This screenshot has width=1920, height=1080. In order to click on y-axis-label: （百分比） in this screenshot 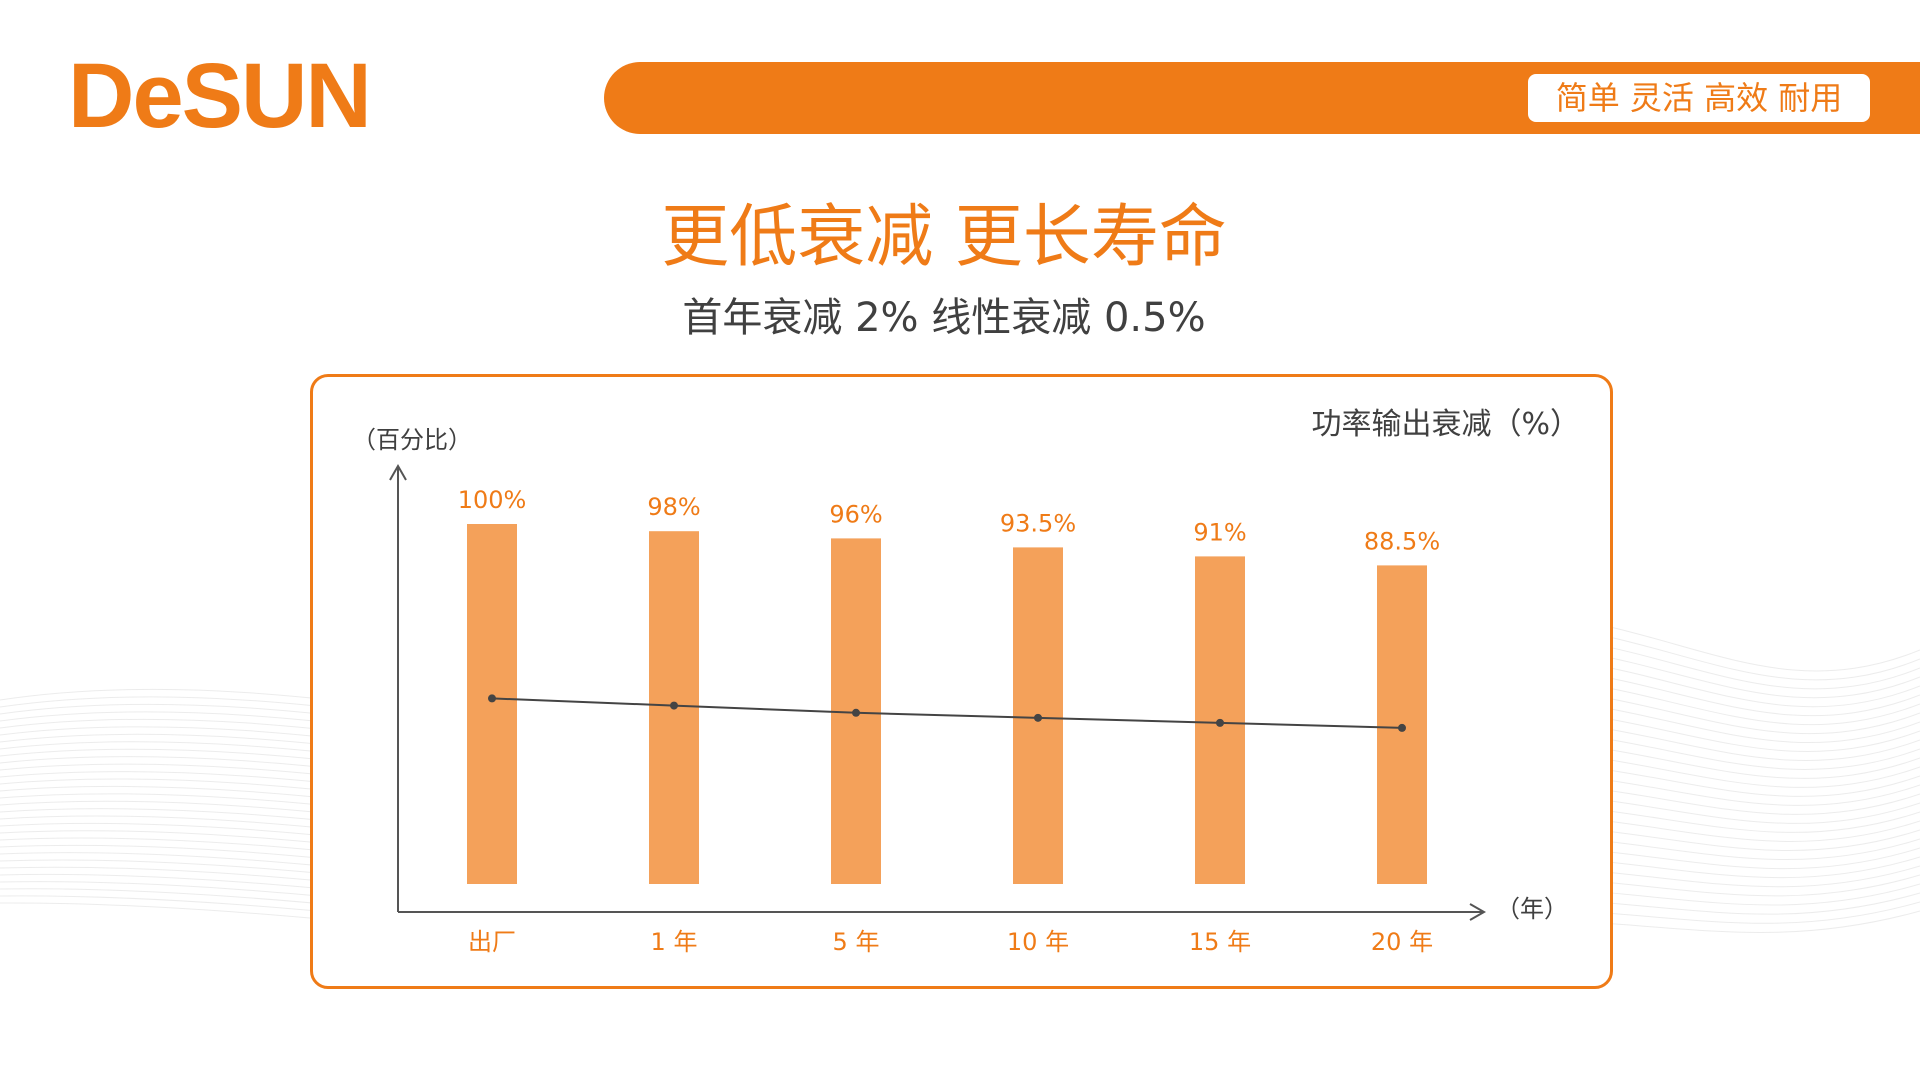, I will do `click(412, 440)`.